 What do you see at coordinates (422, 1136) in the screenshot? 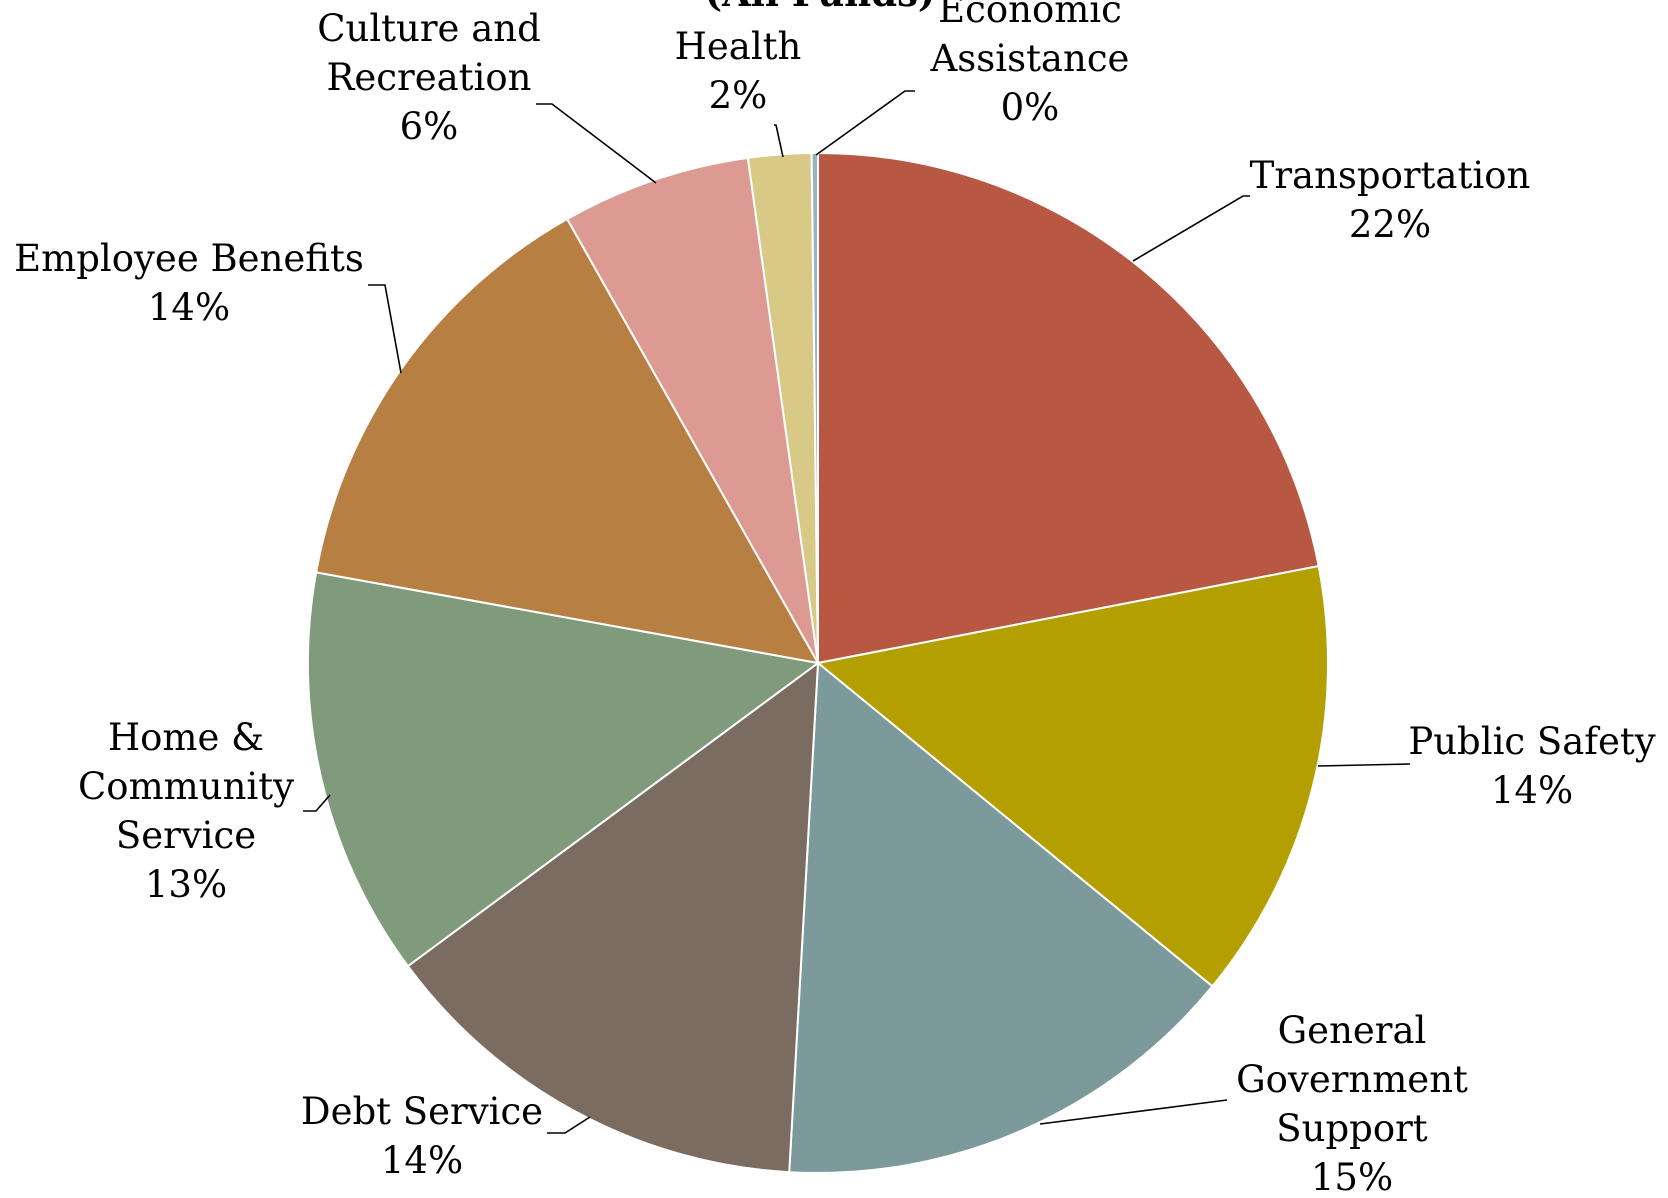
I see `slice-label-debt-service: Debt Service 14%` at bounding box center [422, 1136].